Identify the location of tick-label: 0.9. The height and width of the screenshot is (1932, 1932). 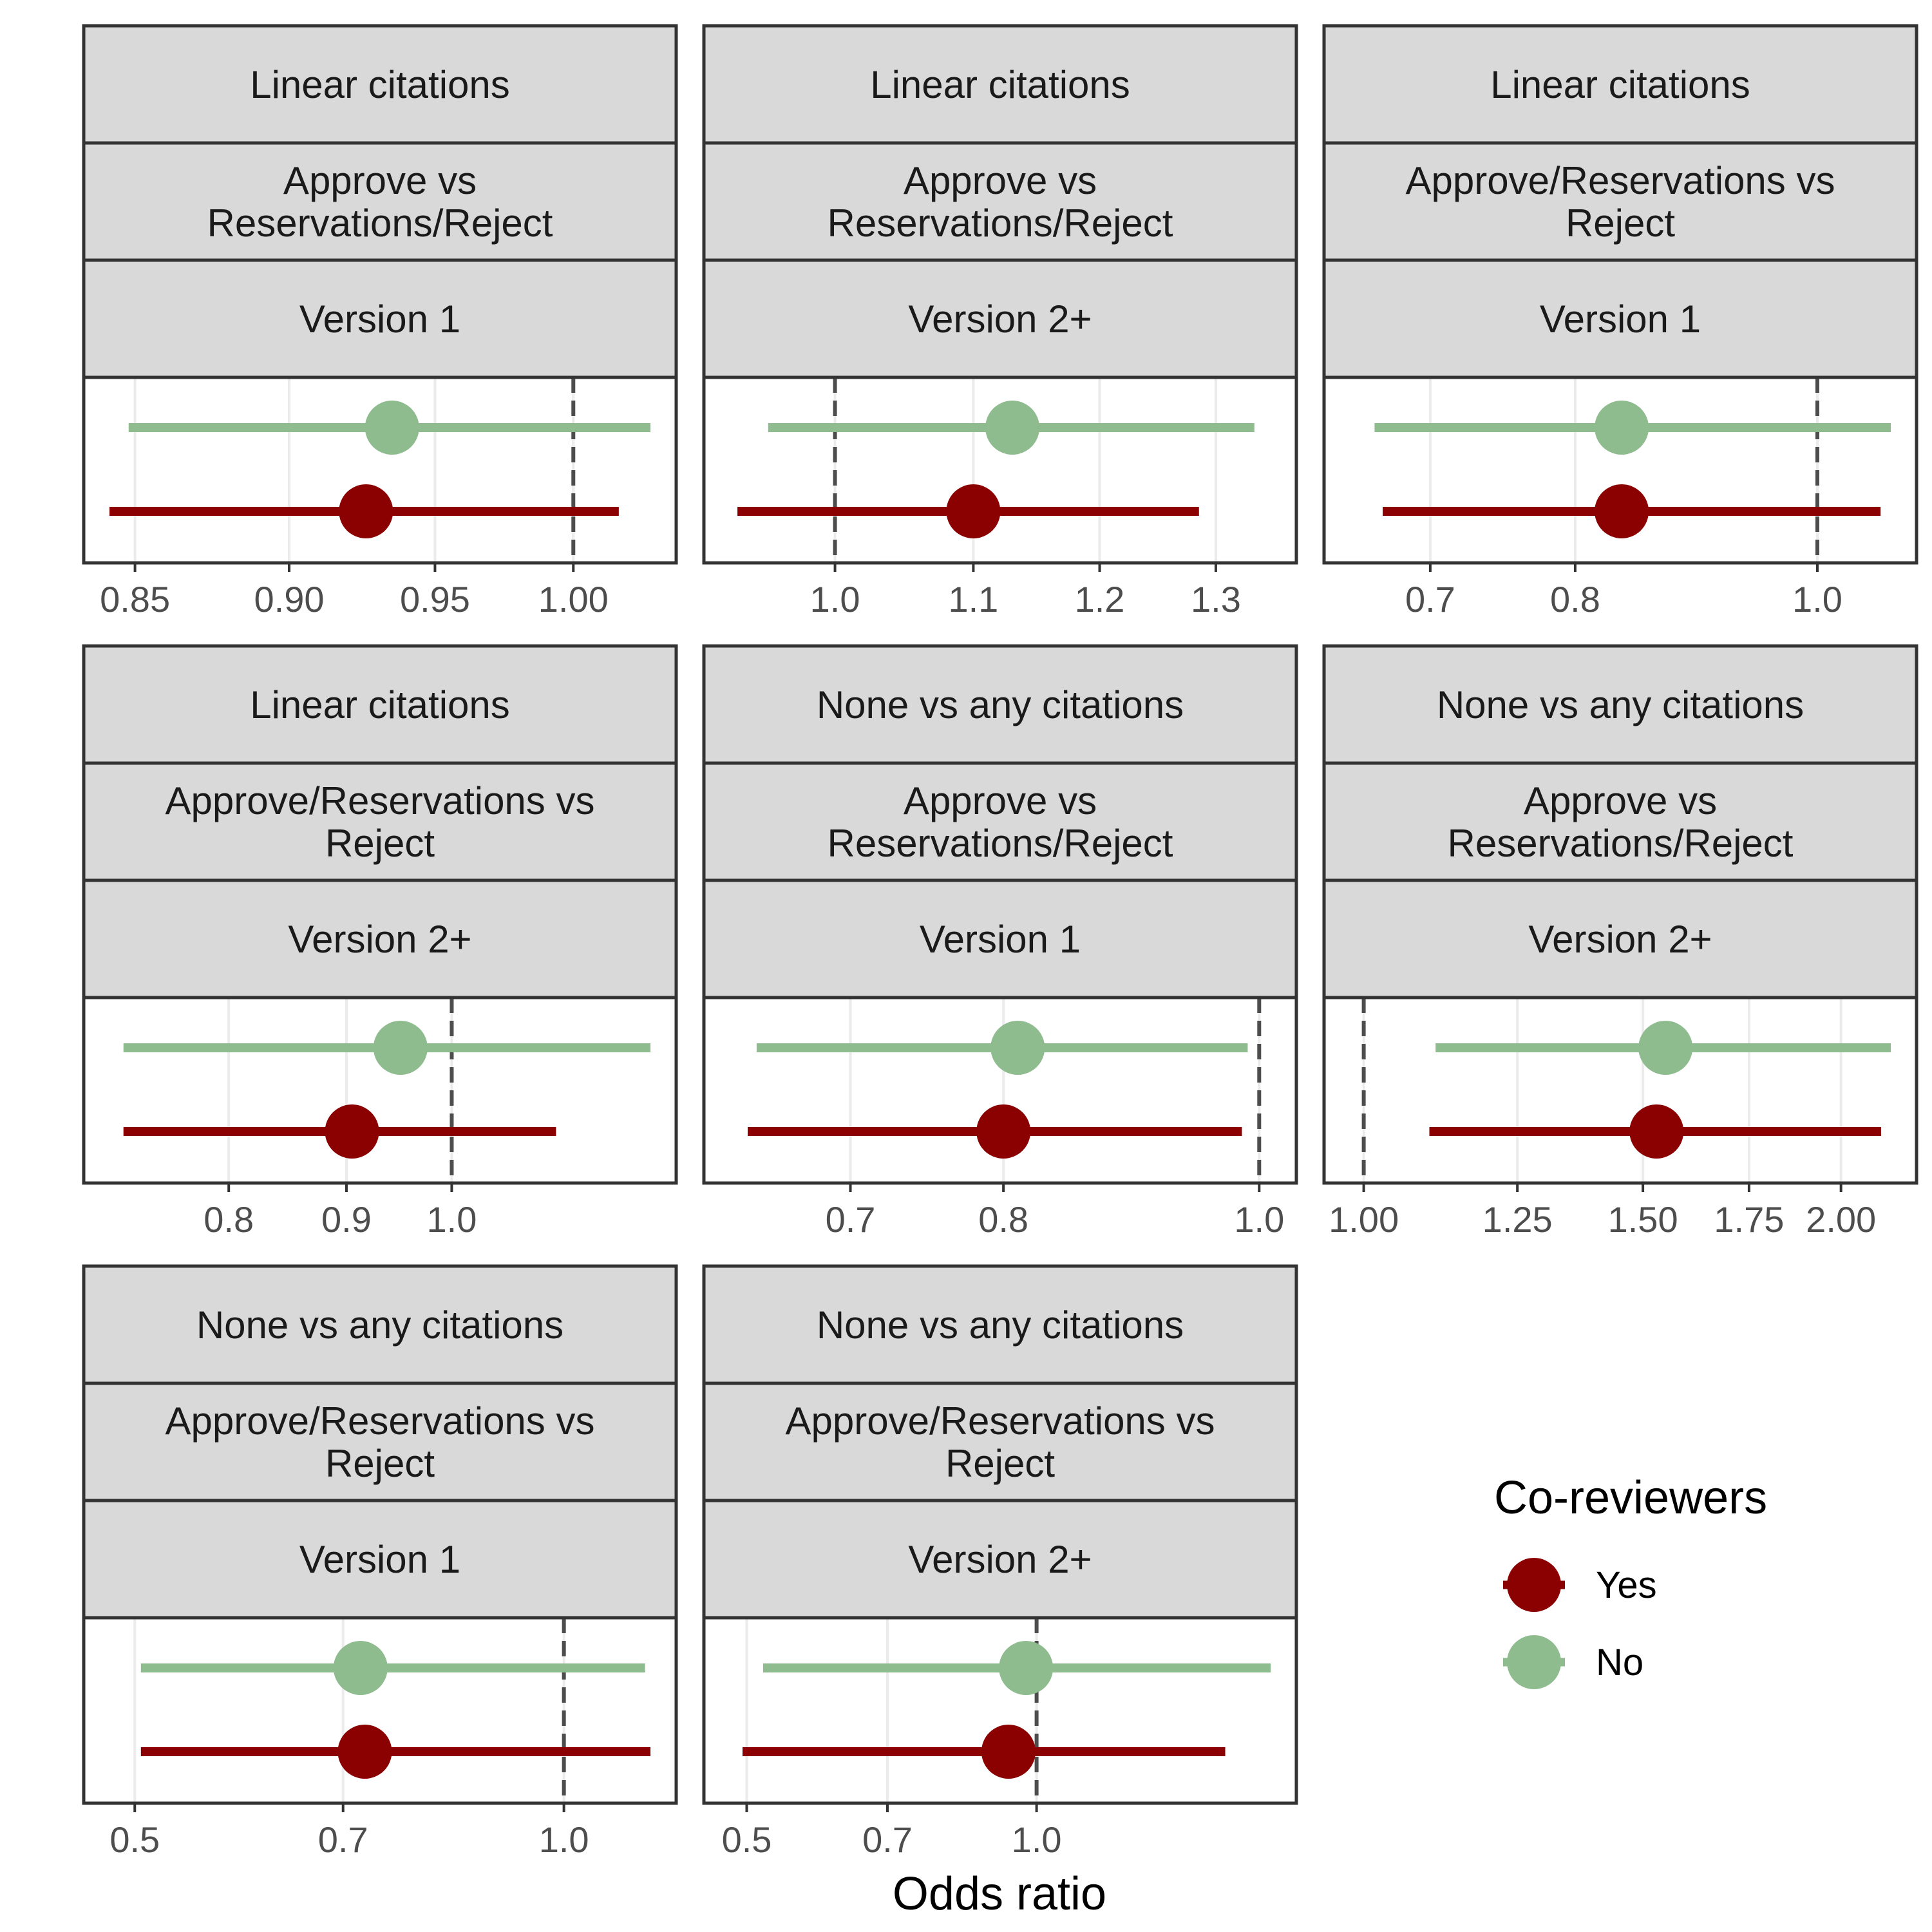
(347, 1220).